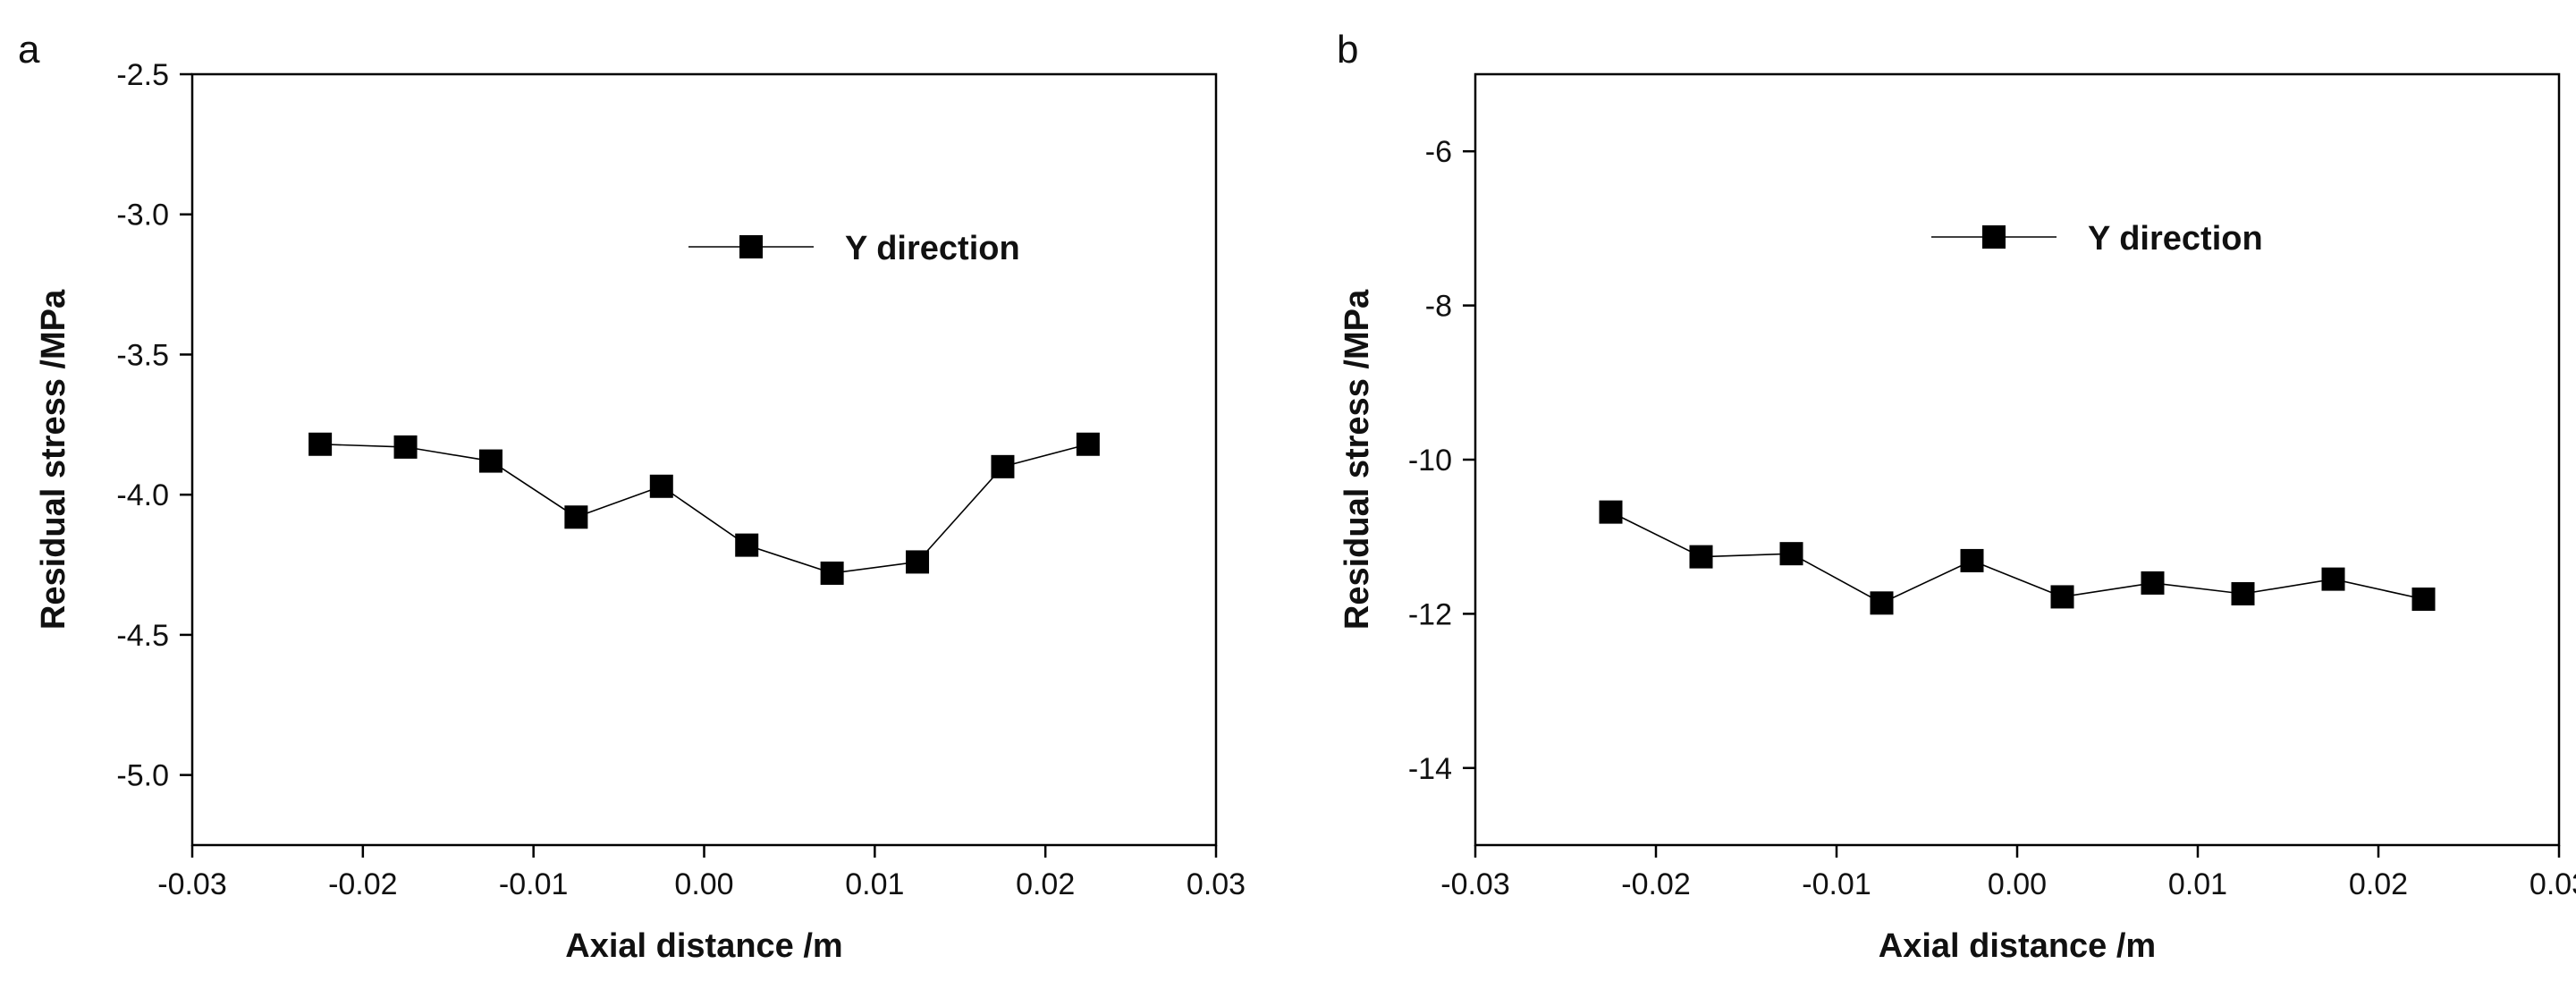 The image size is (2576, 981). I want to click on y-tick-label: -10, so click(1430, 461).